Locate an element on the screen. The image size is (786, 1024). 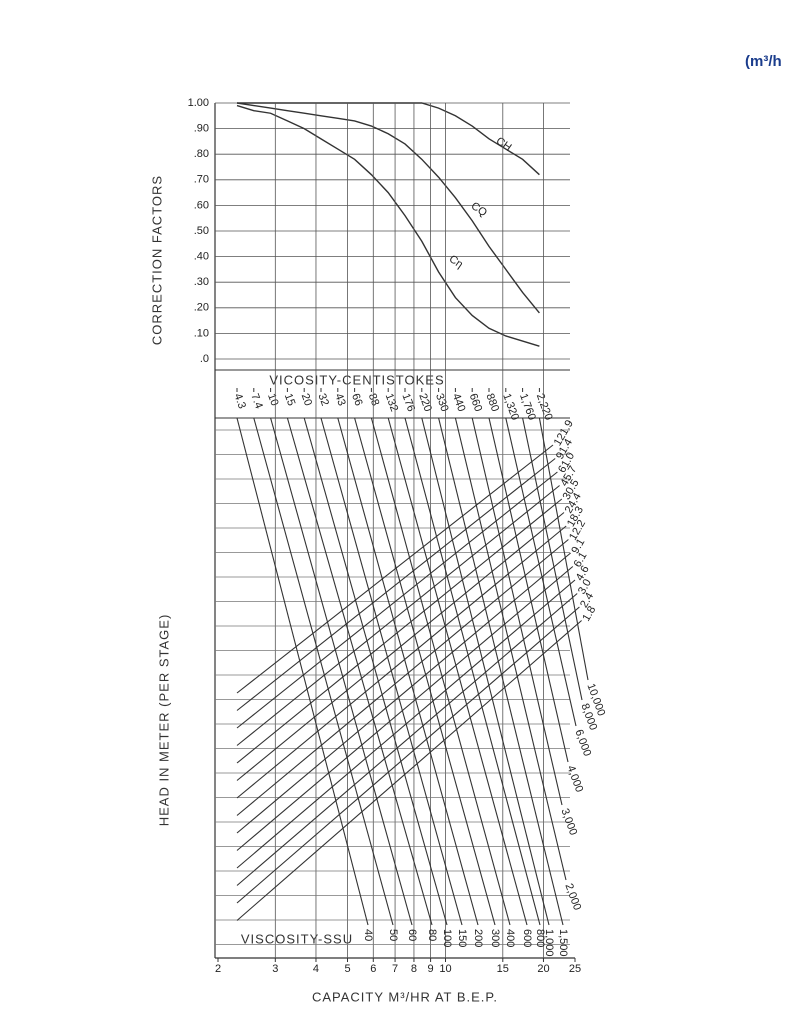
centistokes-label: VICOSITY-CENTISTOKES is located at coordinates (356, 379).